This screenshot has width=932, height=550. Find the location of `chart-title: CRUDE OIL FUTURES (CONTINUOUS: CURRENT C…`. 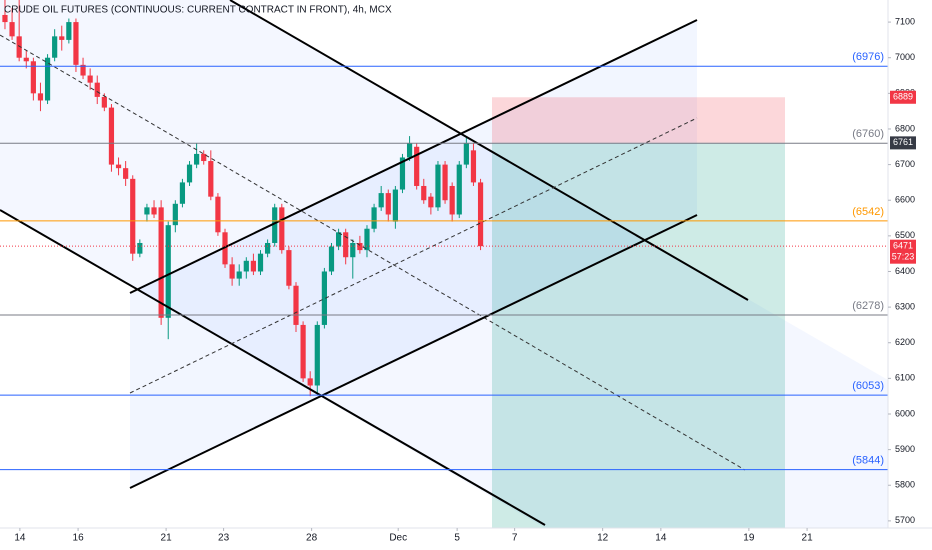

chart-title: CRUDE OIL FUTURES (CONTINUOUS: CURRENT C… is located at coordinates (198, 10).